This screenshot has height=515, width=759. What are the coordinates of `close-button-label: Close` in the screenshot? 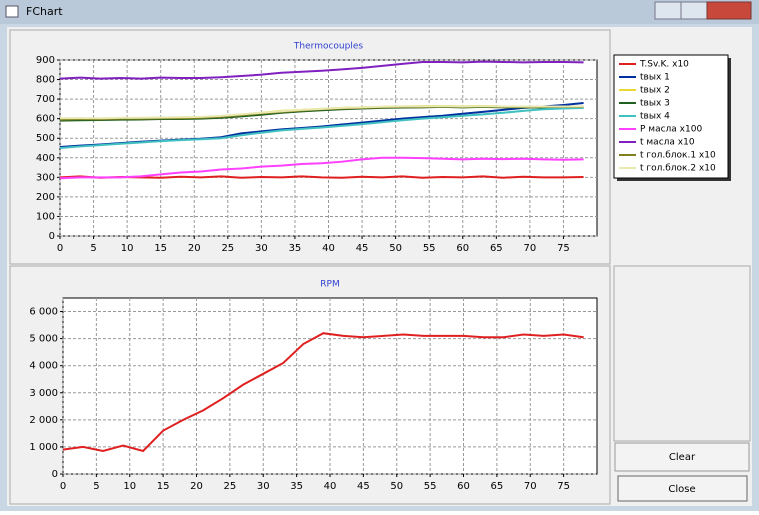 It's located at (681, 489).